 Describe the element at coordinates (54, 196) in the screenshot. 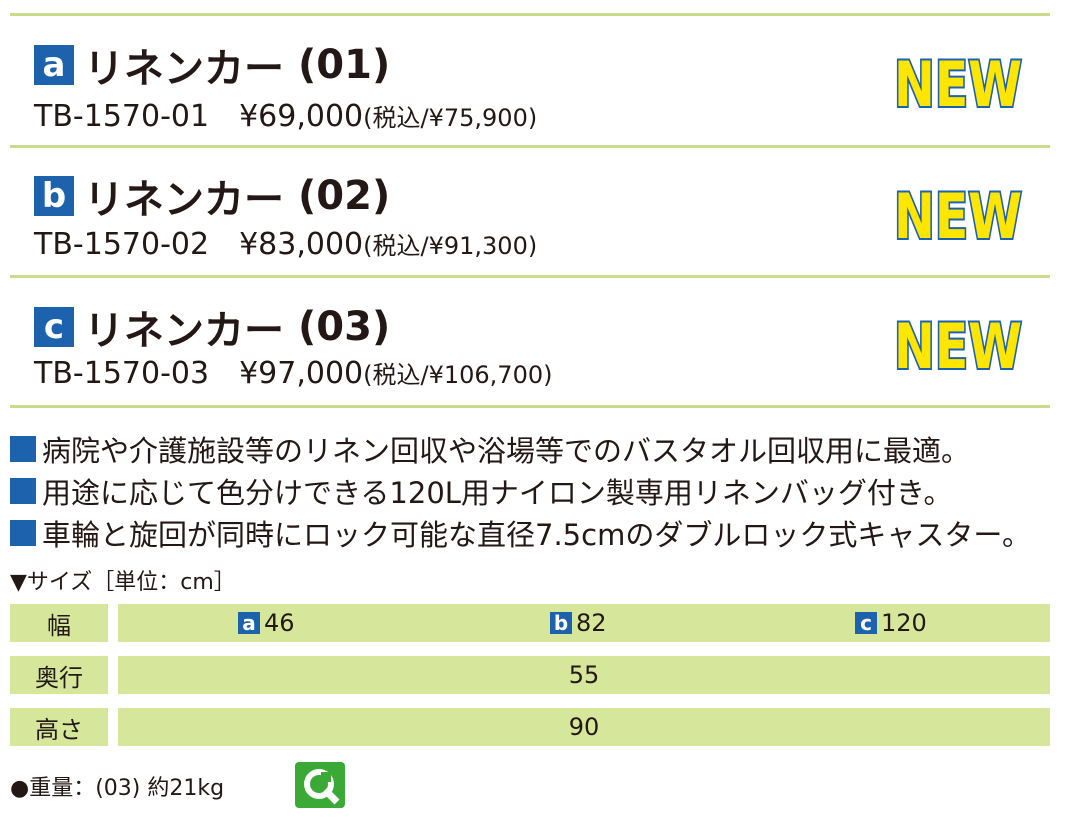

I see `product-badge: b` at that location.